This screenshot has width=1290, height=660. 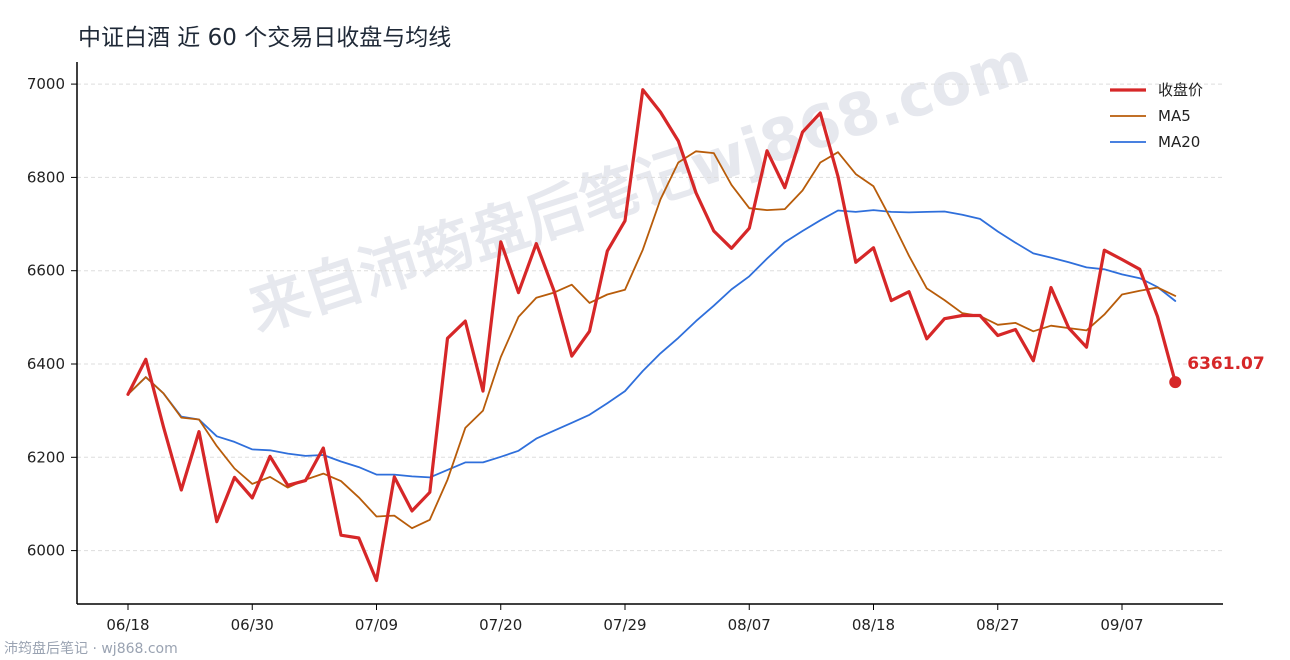 What do you see at coordinates (873, 625) in the screenshot?
I see `x-tick-label: 08/18` at bounding box center [873, 625].